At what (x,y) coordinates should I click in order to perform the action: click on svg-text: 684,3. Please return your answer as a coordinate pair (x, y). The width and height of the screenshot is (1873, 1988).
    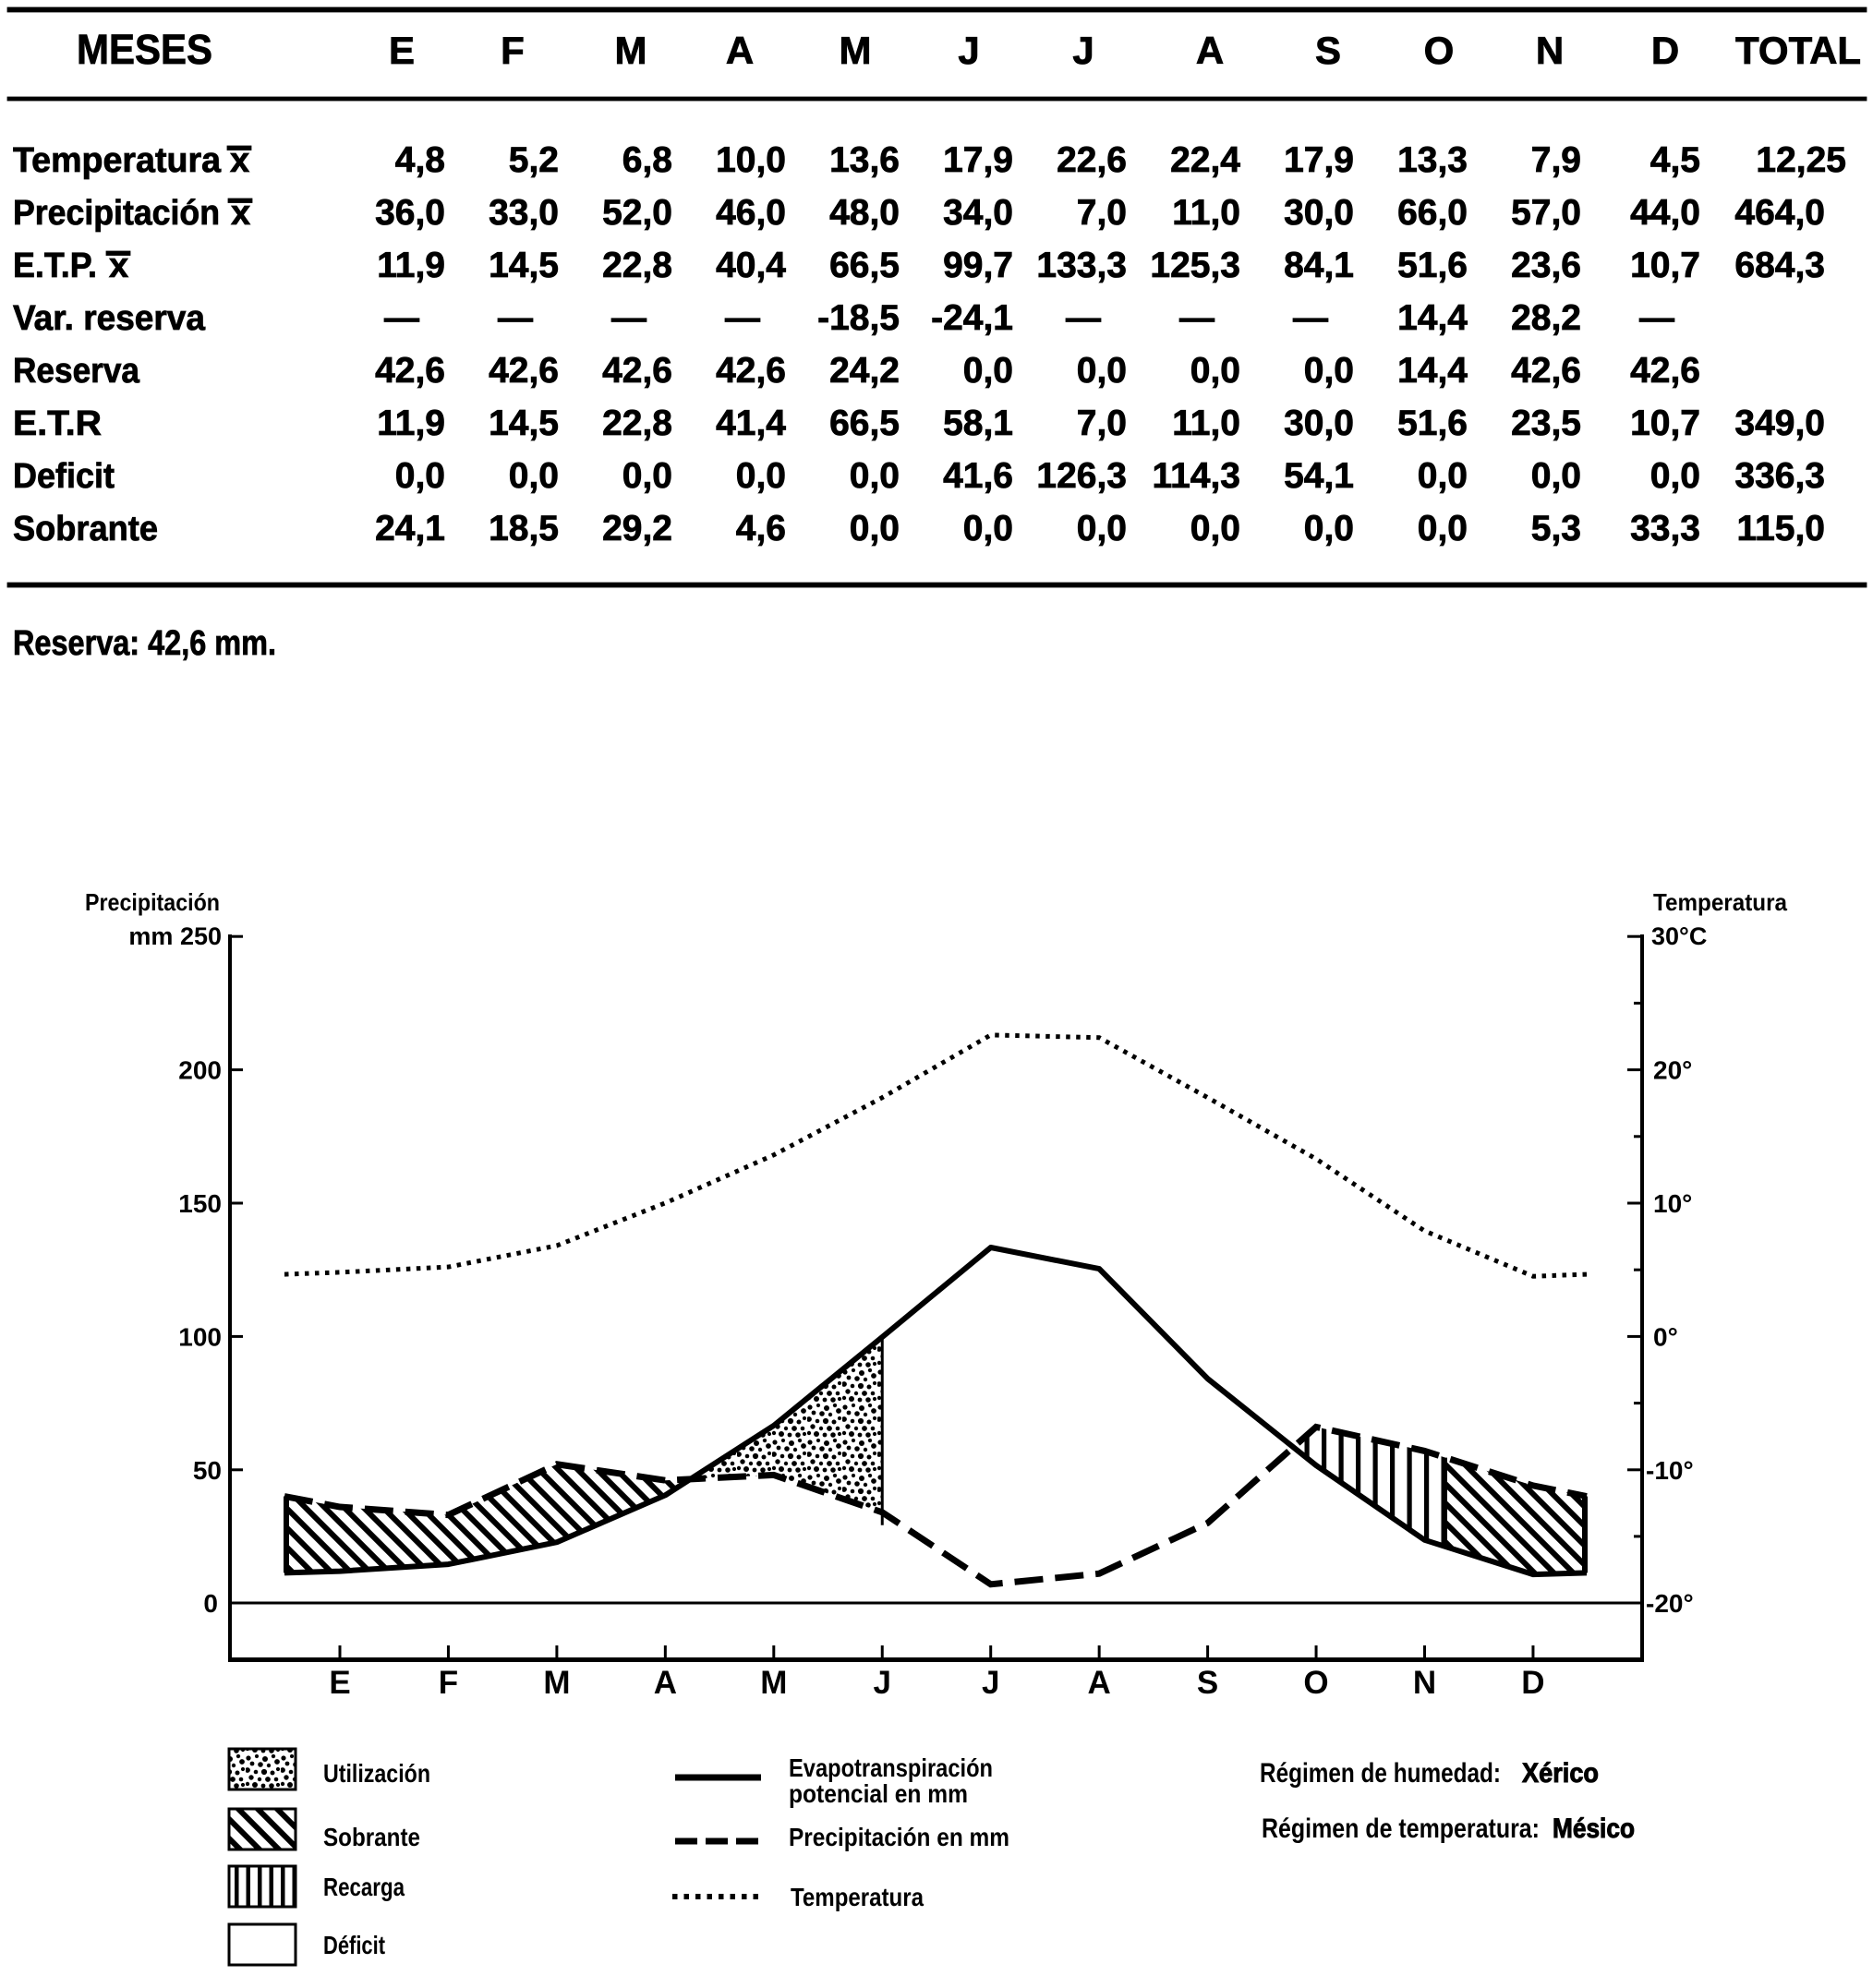
    Looking at the image, I should click on (1779, 265).